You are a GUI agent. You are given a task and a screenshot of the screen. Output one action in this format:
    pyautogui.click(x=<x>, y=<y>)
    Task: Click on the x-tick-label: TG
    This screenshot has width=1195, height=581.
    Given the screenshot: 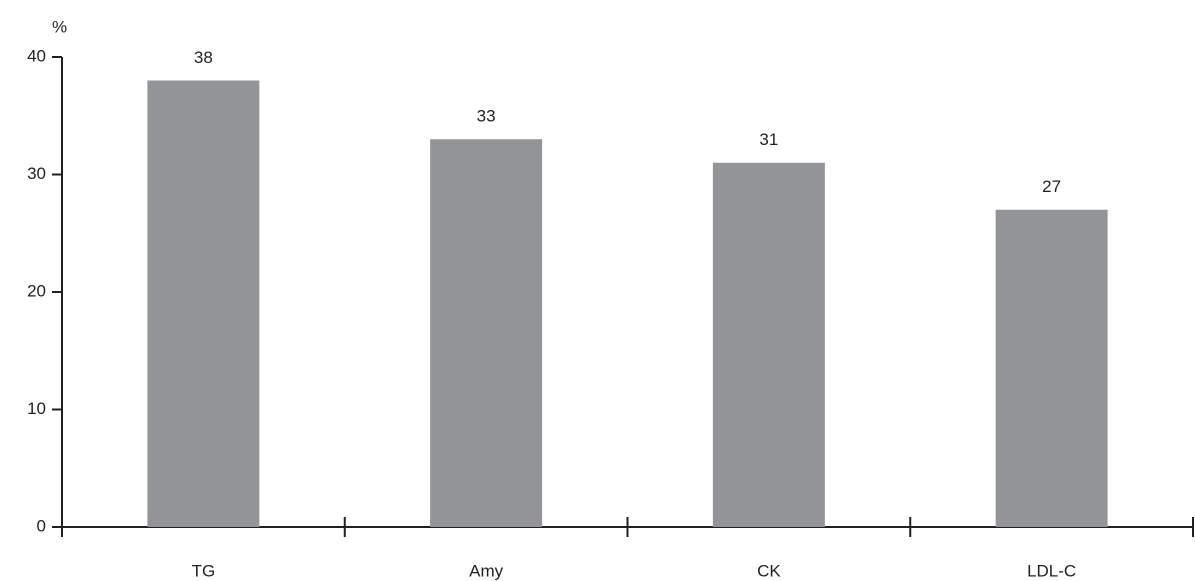 What is the action you would take?
    pyautogui.click(x=204, y=570)
    